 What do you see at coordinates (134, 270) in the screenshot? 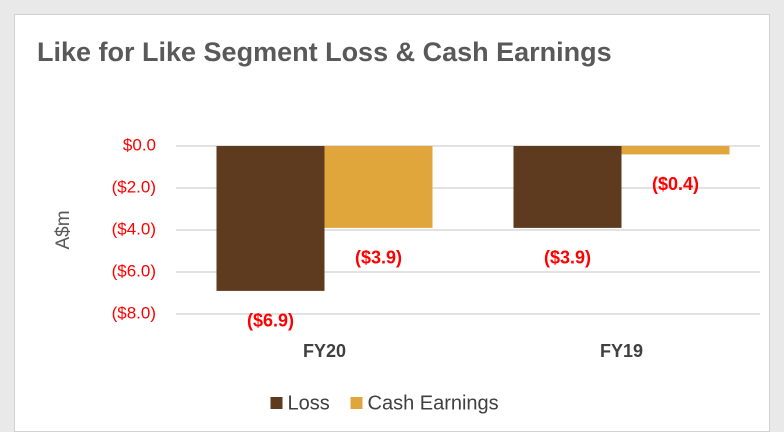
I see `y-tick-label: ($6.0)` at bounding box center [134, 270].